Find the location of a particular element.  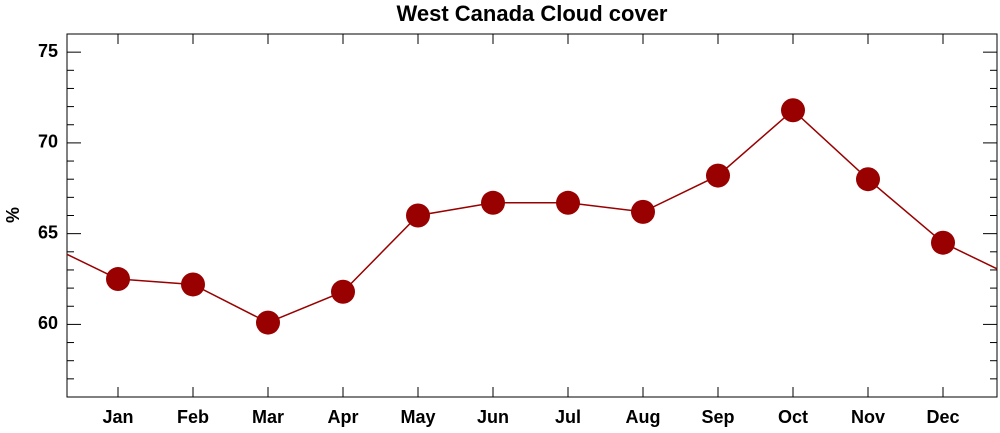

x-tick-label: Feb is located at coordinates (193, 417).